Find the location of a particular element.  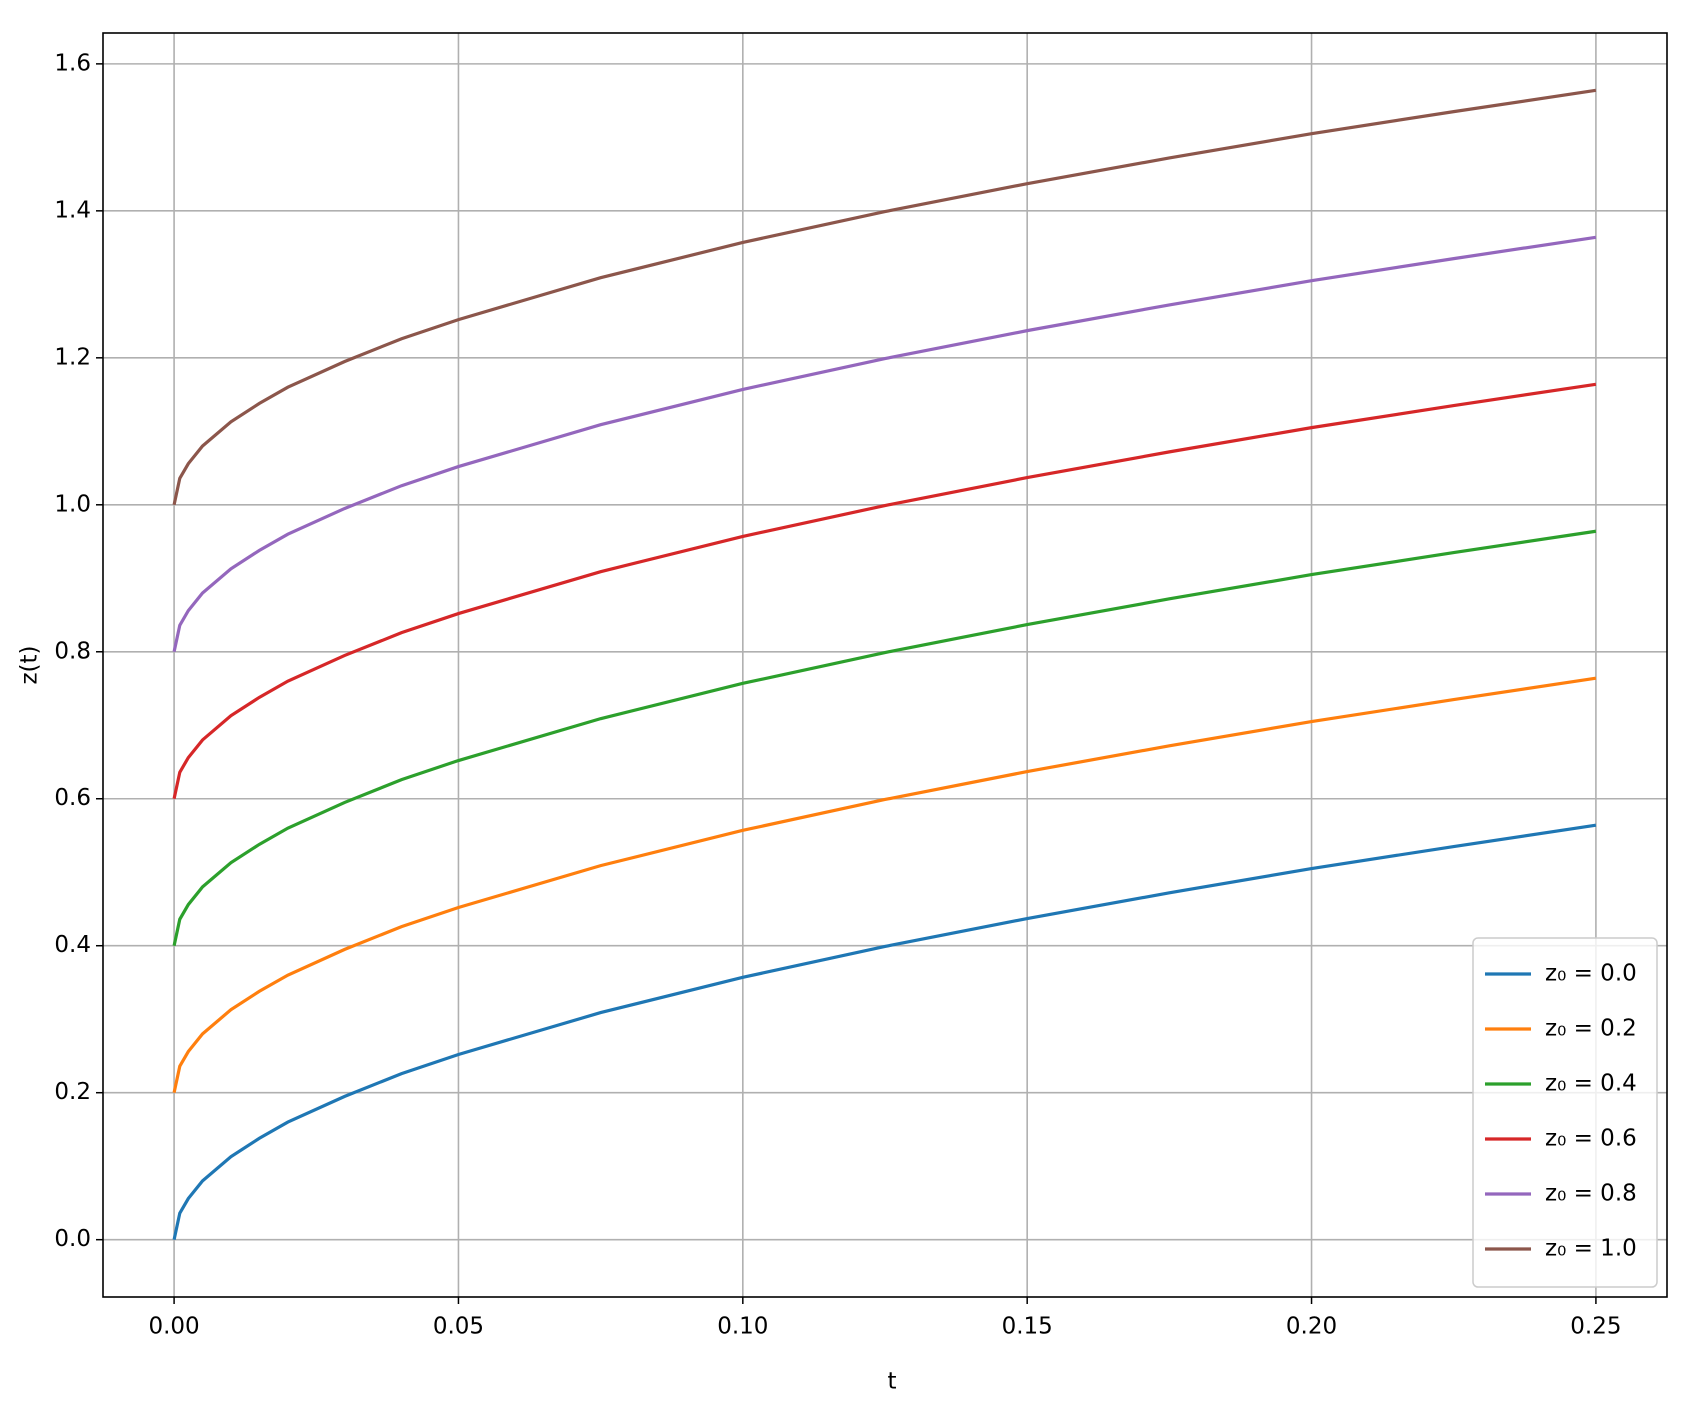

y-axis-label: z(t) is located at coordinates (30, 664).